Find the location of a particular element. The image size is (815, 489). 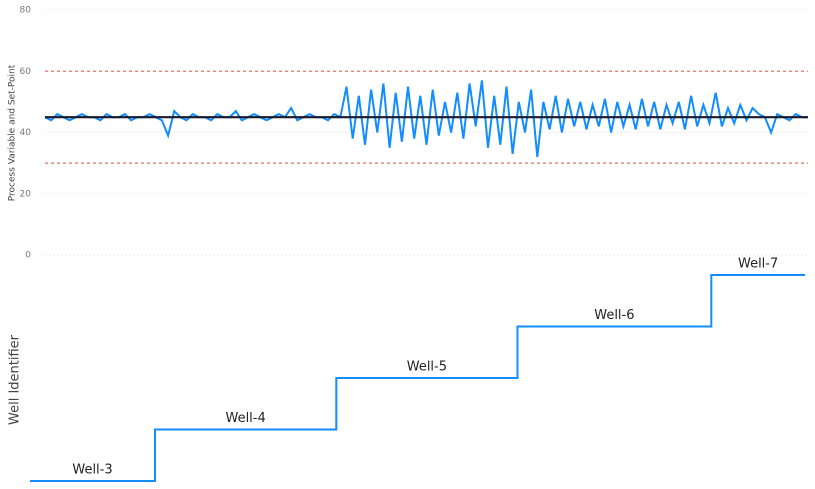

step-label: Well-5 is located at coordinates (427, 367).